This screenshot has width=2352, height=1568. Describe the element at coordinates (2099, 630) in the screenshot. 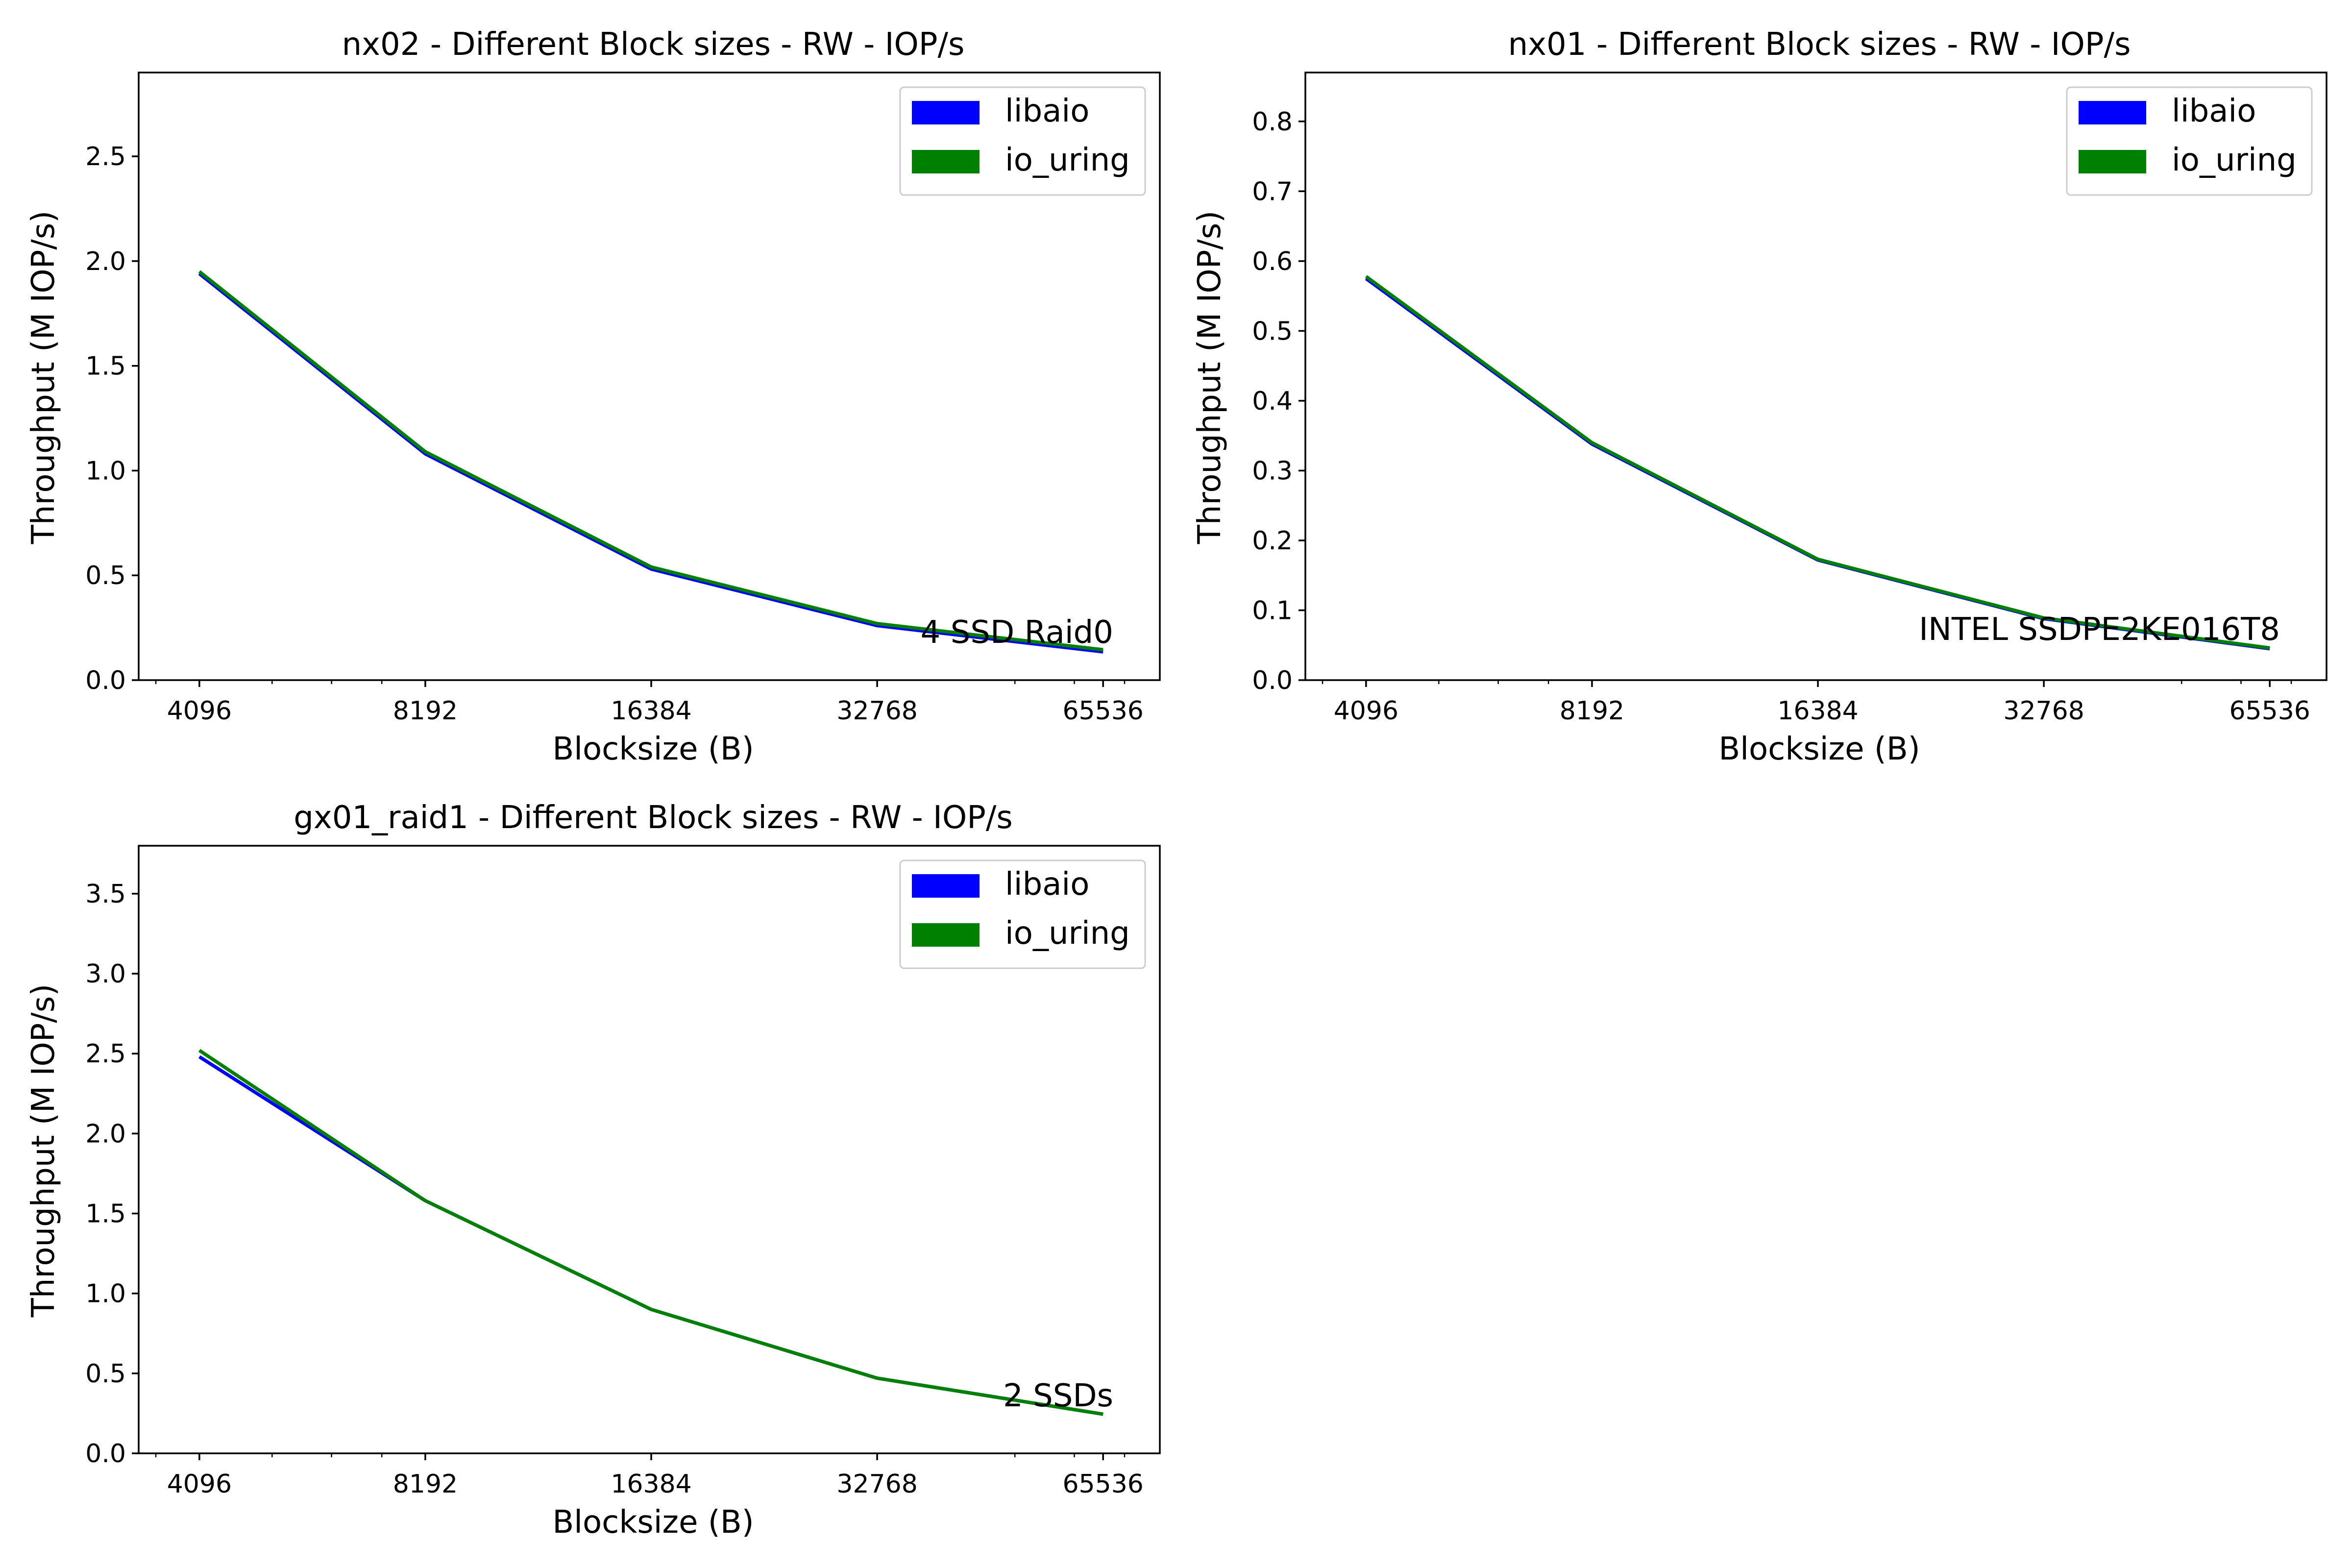

I see `chart-annotation: INTEL SSDPE2KE016T8` at that location.